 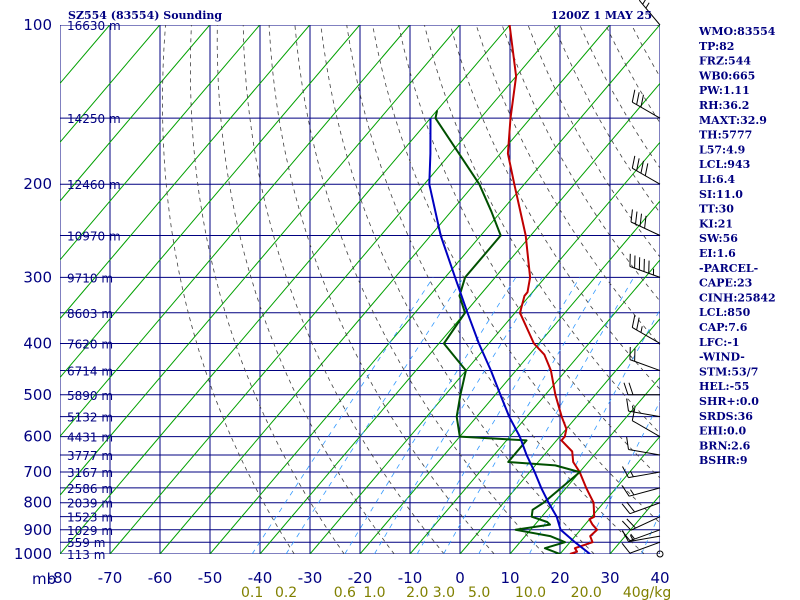 I want to click on mixing-ratio-tick: 20.0, so click(x=586, y=592).